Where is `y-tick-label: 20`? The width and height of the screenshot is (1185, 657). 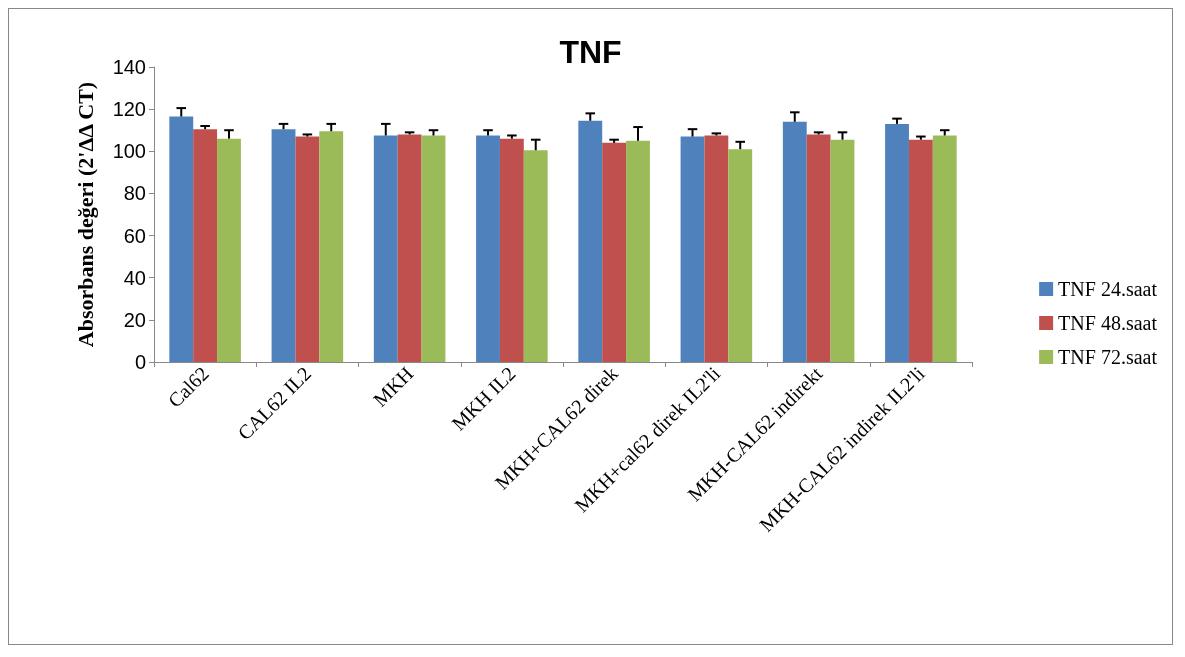 y-tick-label: 20 is located at coordinates (134, 319).